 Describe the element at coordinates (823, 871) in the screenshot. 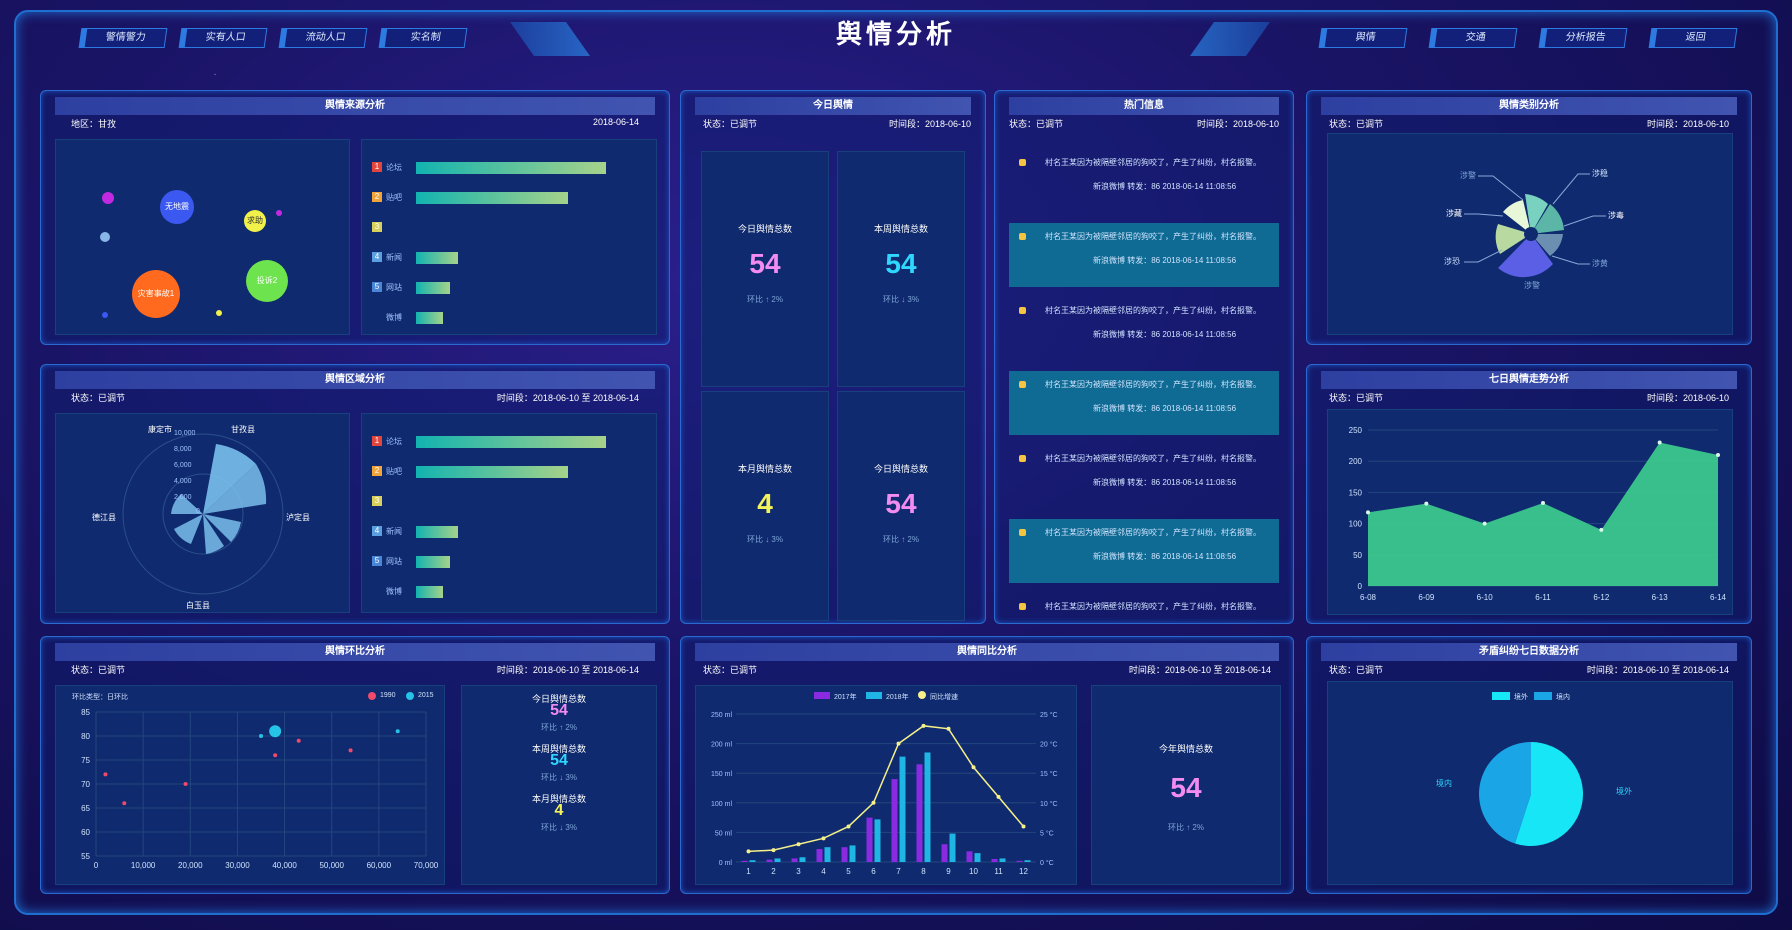

I see `x-tick-label: 4` at that location.